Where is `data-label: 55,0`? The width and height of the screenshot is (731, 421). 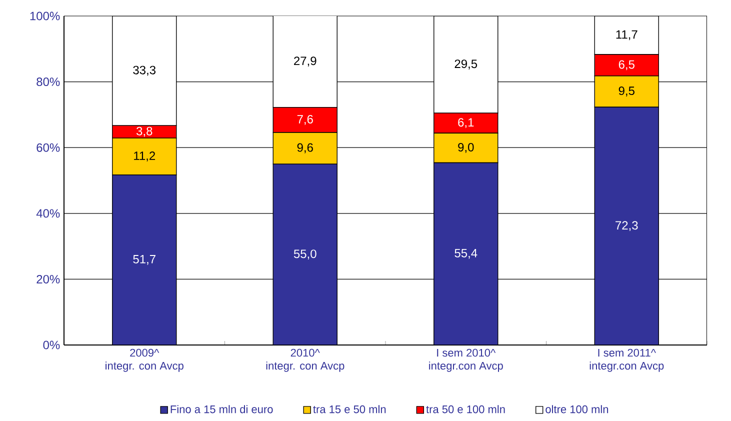
data-label: 55,0 is located at coordinates (305, 255).